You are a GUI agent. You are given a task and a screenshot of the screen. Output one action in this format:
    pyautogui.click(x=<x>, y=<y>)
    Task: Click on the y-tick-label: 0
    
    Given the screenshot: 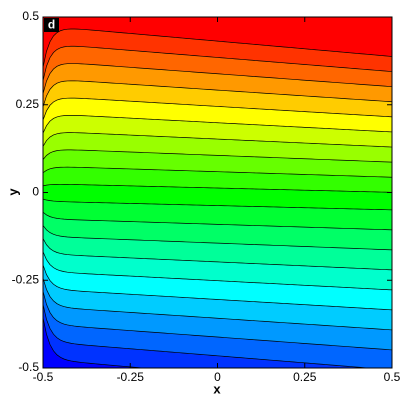 What is the action you would take?
    pyautogui.click(x=35, y=192)
    